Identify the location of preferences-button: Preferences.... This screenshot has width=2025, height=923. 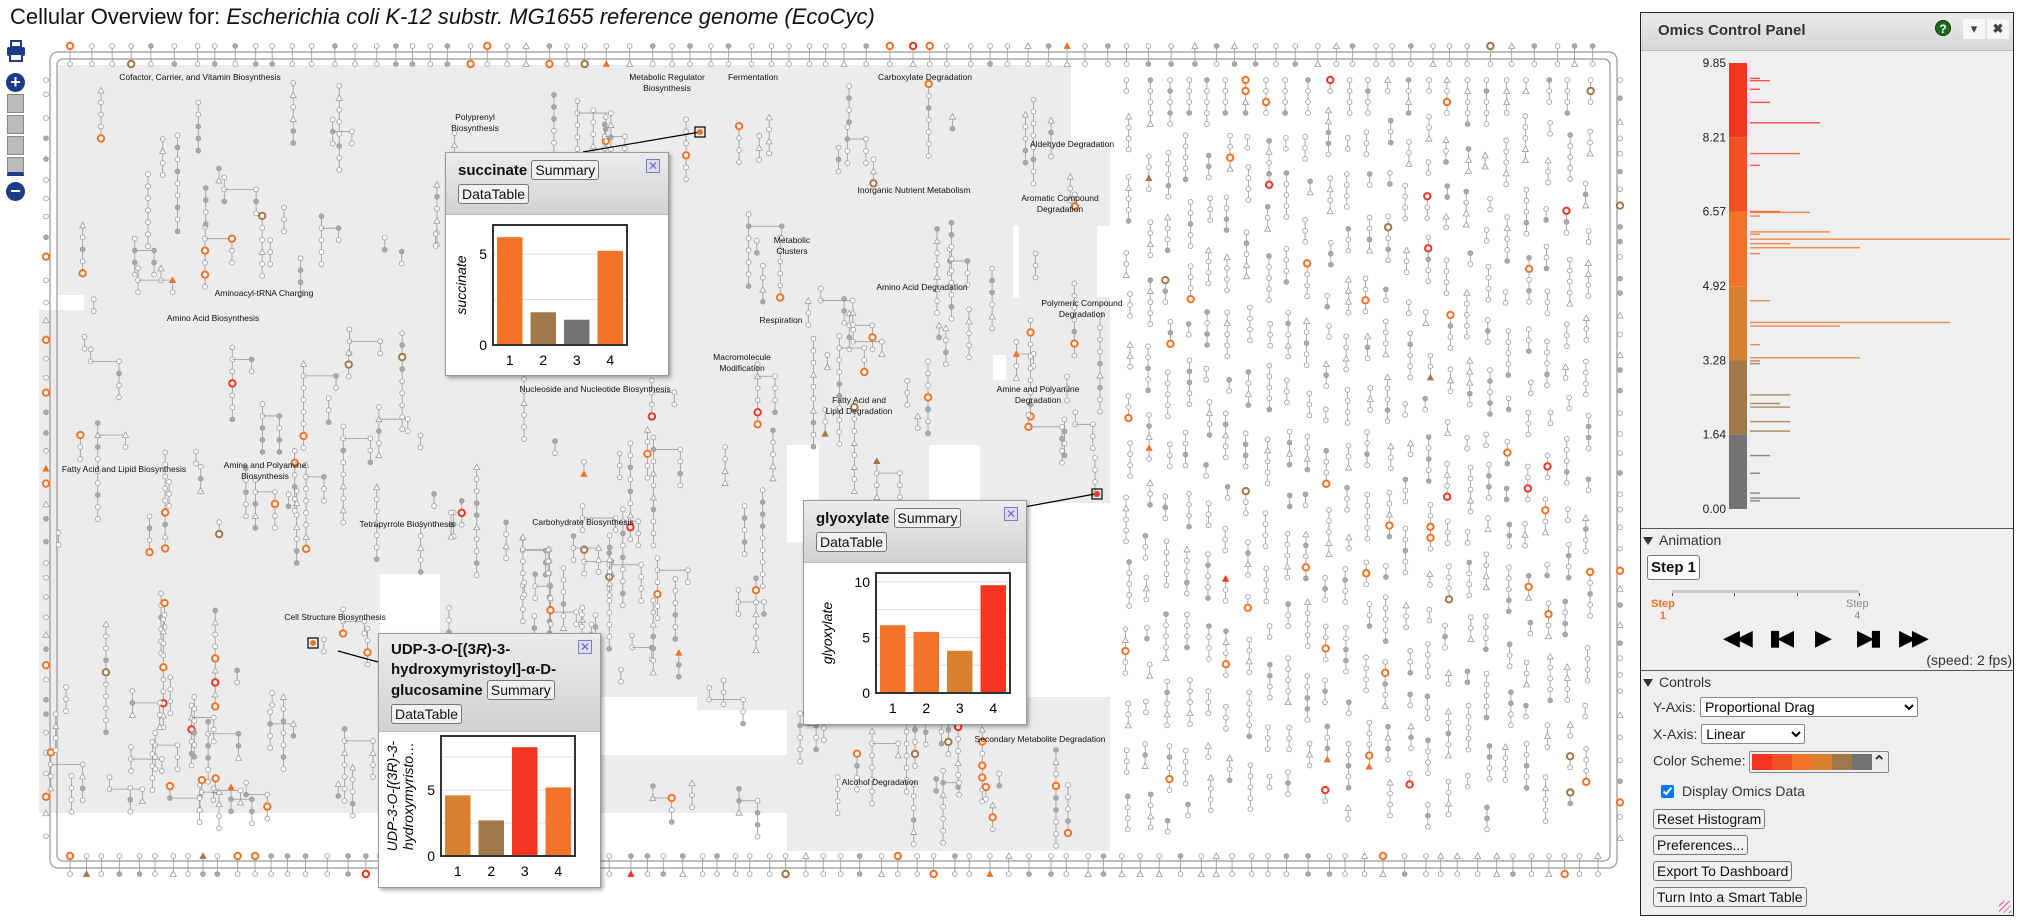
(1701, 845).